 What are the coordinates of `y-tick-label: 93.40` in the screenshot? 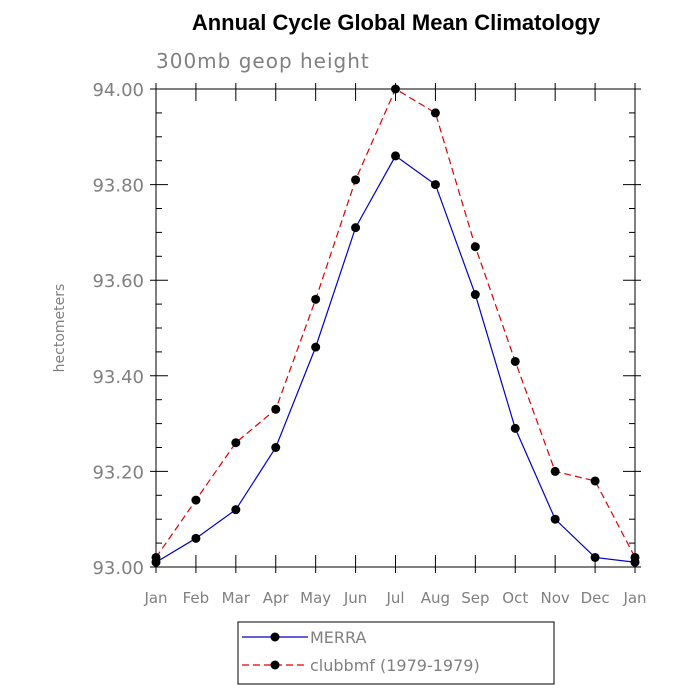 It's located at (118, 377).